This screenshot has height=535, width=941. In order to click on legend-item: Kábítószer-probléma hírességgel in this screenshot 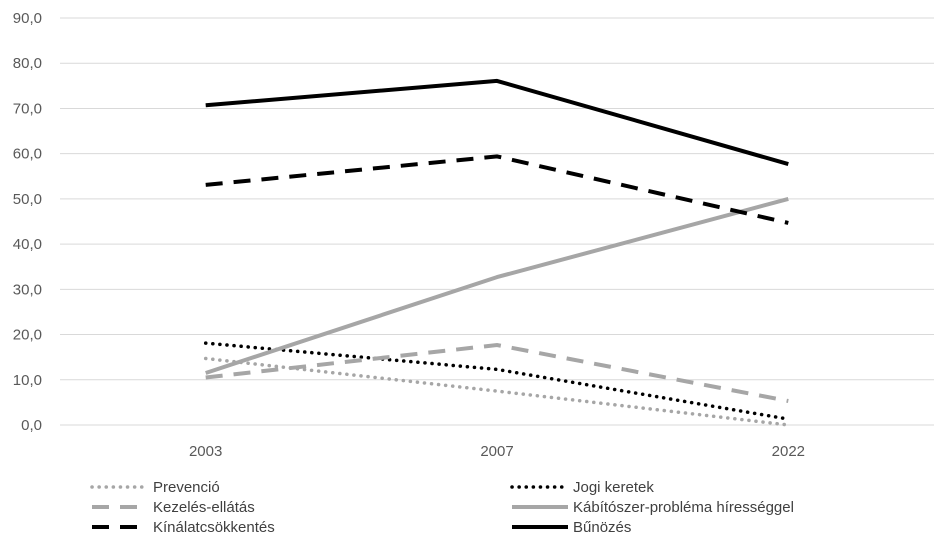, I will do `click(653, 507)`.